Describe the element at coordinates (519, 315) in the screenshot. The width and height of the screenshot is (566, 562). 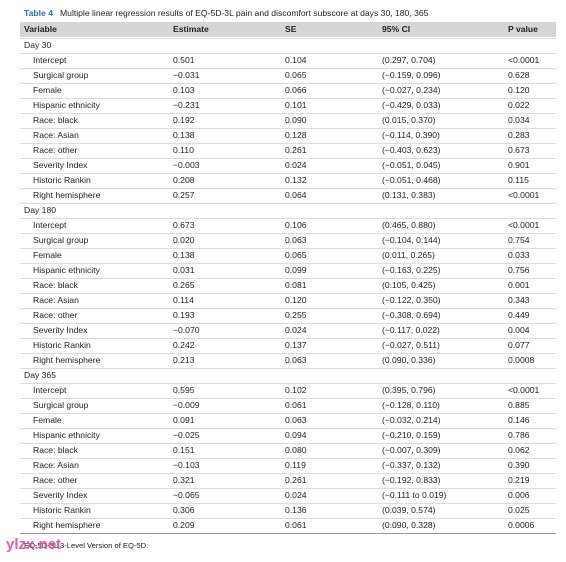
I see `cell: 0.449` at that location.